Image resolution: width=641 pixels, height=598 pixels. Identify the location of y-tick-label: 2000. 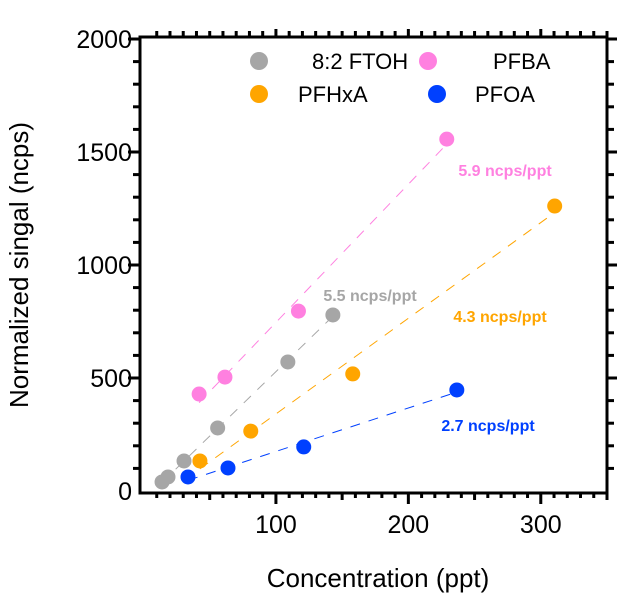
(104, 40).